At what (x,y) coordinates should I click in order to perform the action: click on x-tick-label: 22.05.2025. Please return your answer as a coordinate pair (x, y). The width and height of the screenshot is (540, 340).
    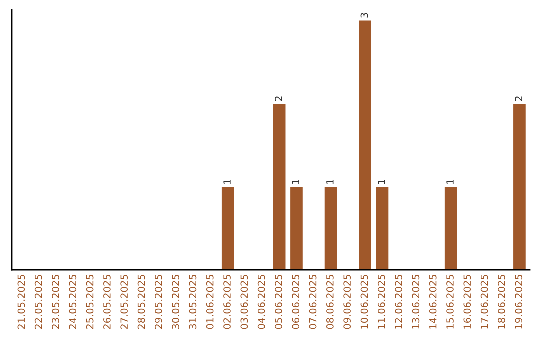
    Looking at the image, I should click on (38, 302).